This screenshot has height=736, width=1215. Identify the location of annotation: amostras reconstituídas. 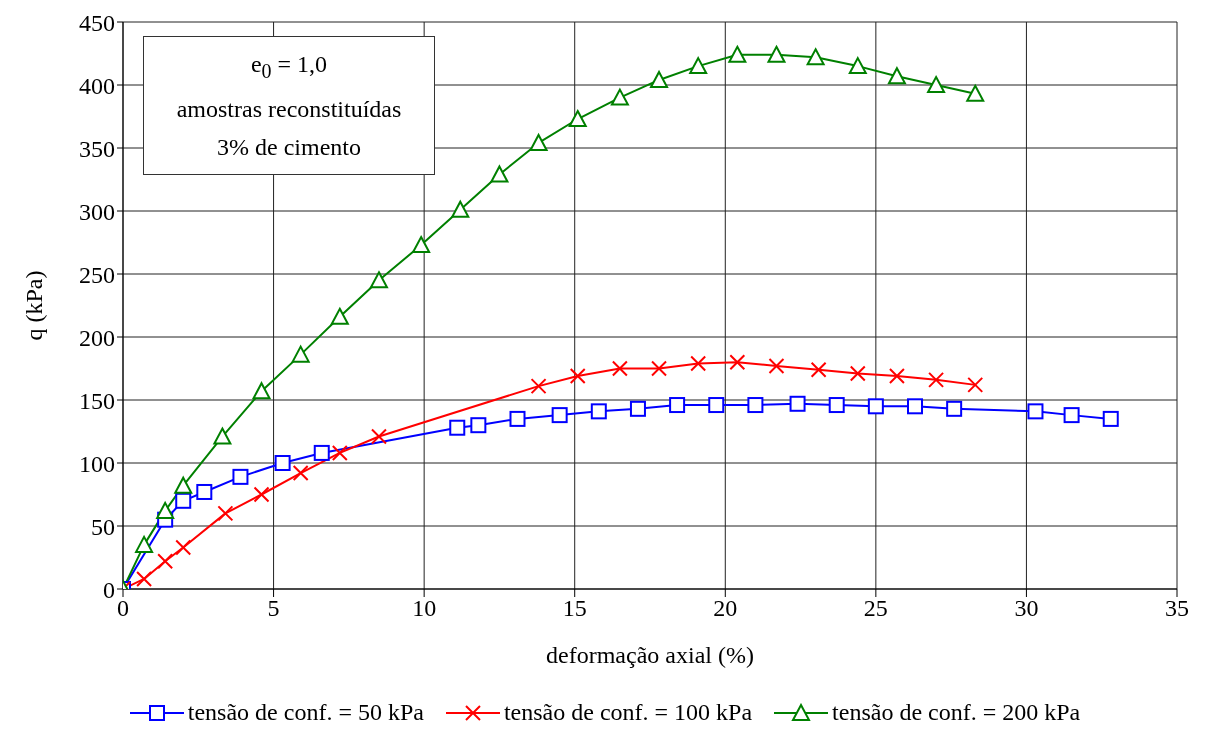
(289, 109).